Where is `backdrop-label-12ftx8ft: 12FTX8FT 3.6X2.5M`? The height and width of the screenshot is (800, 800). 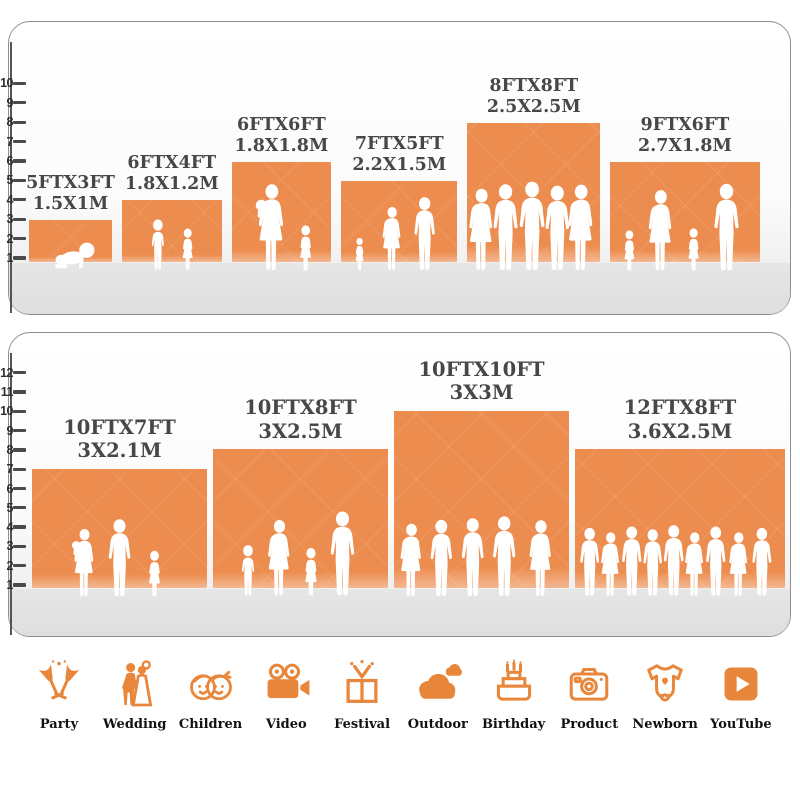 backdrop-label-12ftx8ft: 12FTX8FT 3.6X2.5M is located at coordinates (680, 419).